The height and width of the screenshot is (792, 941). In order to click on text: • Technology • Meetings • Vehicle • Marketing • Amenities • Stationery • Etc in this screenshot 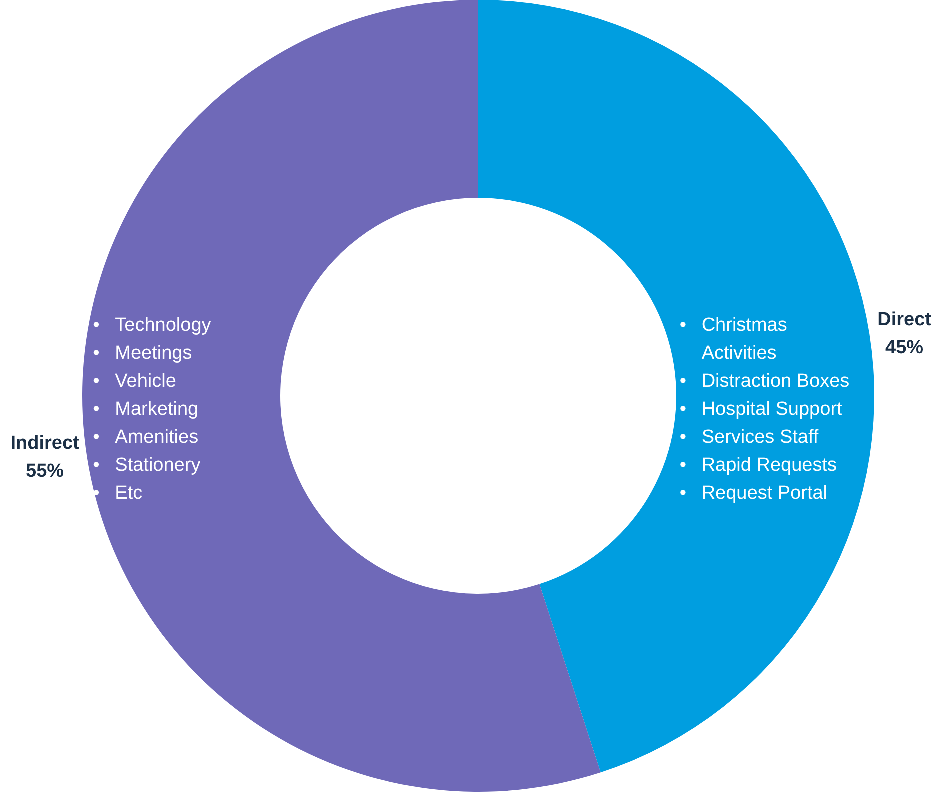, I will do `click(152, 409)`.